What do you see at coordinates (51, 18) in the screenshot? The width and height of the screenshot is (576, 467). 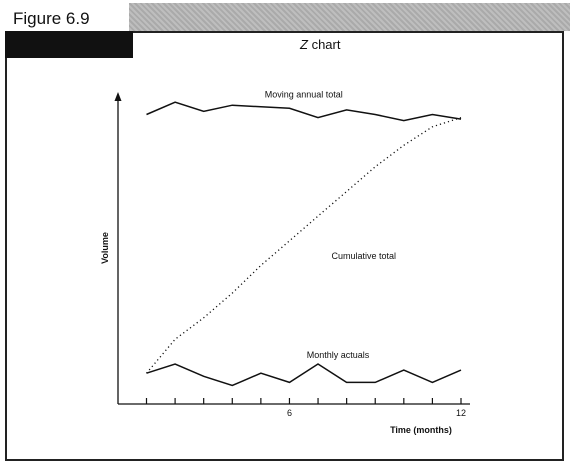 I see `figure-label: Figure 6.9` at bounding box center [51, 18].